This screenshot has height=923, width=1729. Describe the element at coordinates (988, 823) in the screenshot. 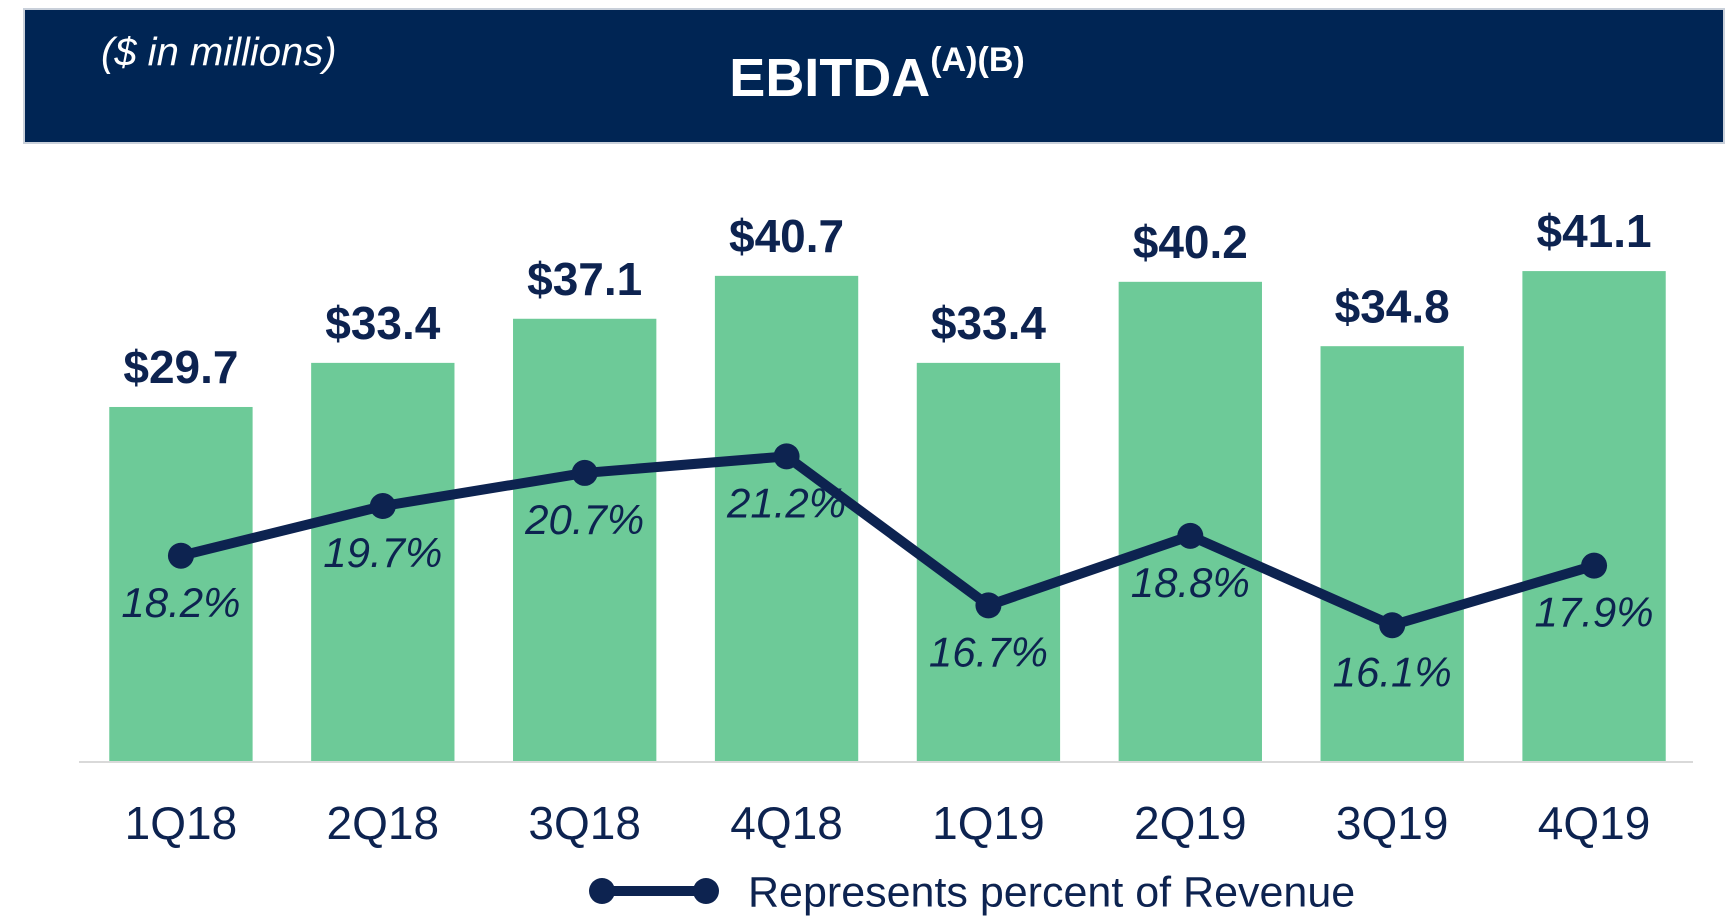

I see `x-tick-label: 1Q19` at that location.